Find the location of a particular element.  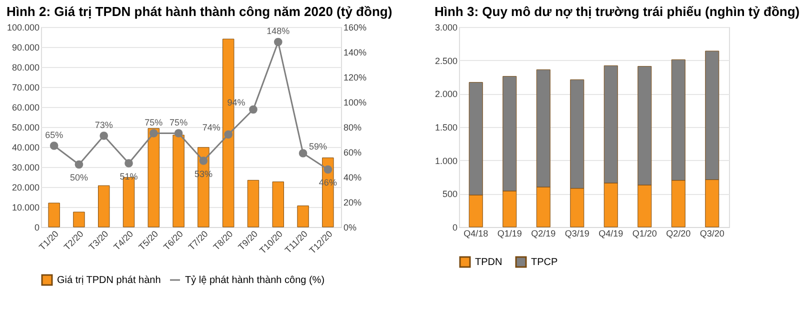

y-tick-label: 90.000 is located at coordinates (26, 47).